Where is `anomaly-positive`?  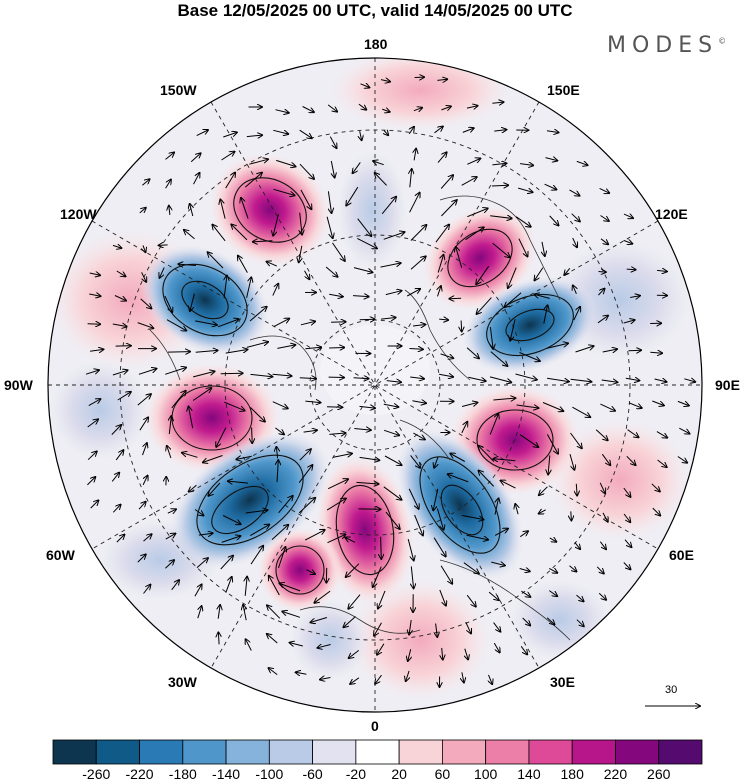 anomaly-positive is located at coordinates (270, 210).